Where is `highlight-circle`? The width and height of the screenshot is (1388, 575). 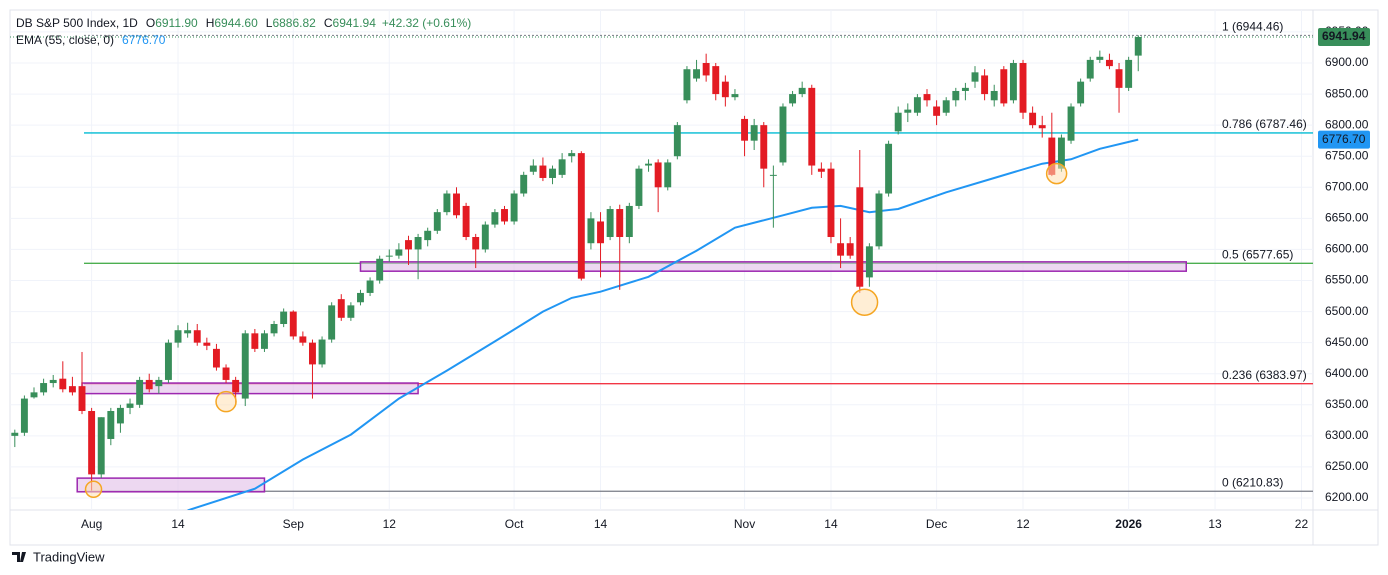 highlight-circle is located at coordinates (226, 401).